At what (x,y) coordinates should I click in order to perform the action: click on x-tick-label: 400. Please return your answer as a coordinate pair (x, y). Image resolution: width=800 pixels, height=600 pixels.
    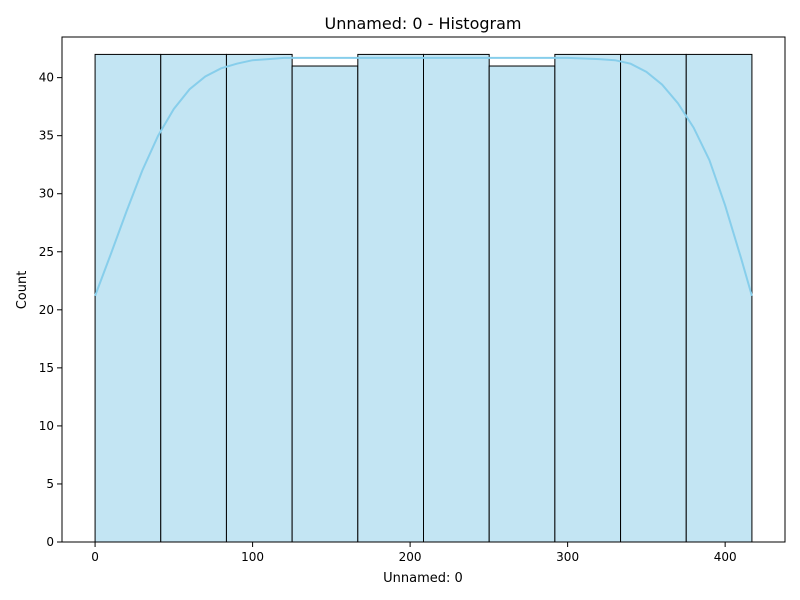
    Looking at the image, I should click on (725, 557).